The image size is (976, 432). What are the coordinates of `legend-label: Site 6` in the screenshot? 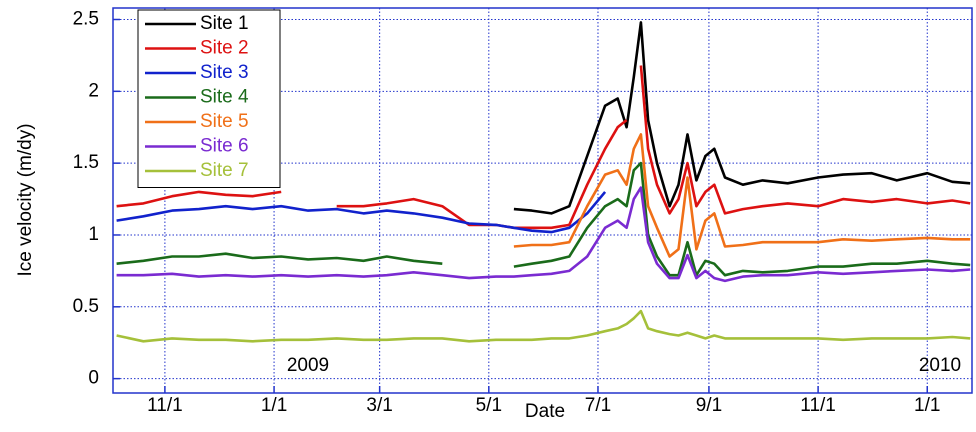 It's located at (224, 146).